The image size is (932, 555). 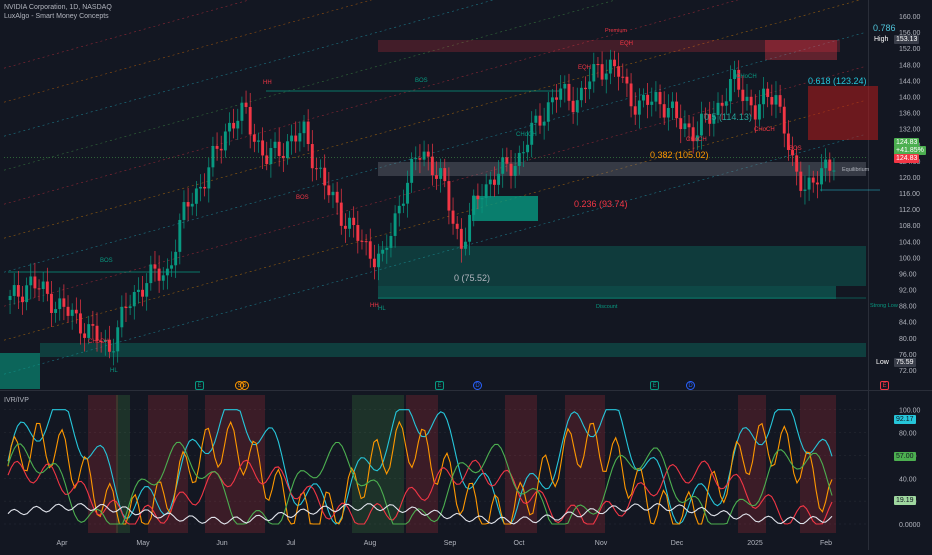 What do you see at coordinates (106, 261) in the screenshot?
I see `structure-label: BOS` at bounding box center [106, 261].